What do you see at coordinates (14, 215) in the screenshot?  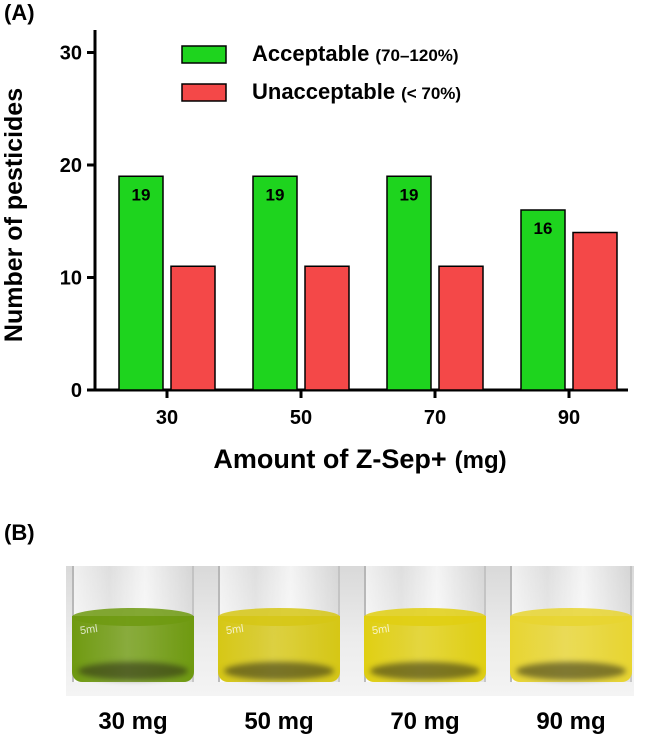 I see `y-axis-label: Number of pesticides` at bounding box center [14, 215].